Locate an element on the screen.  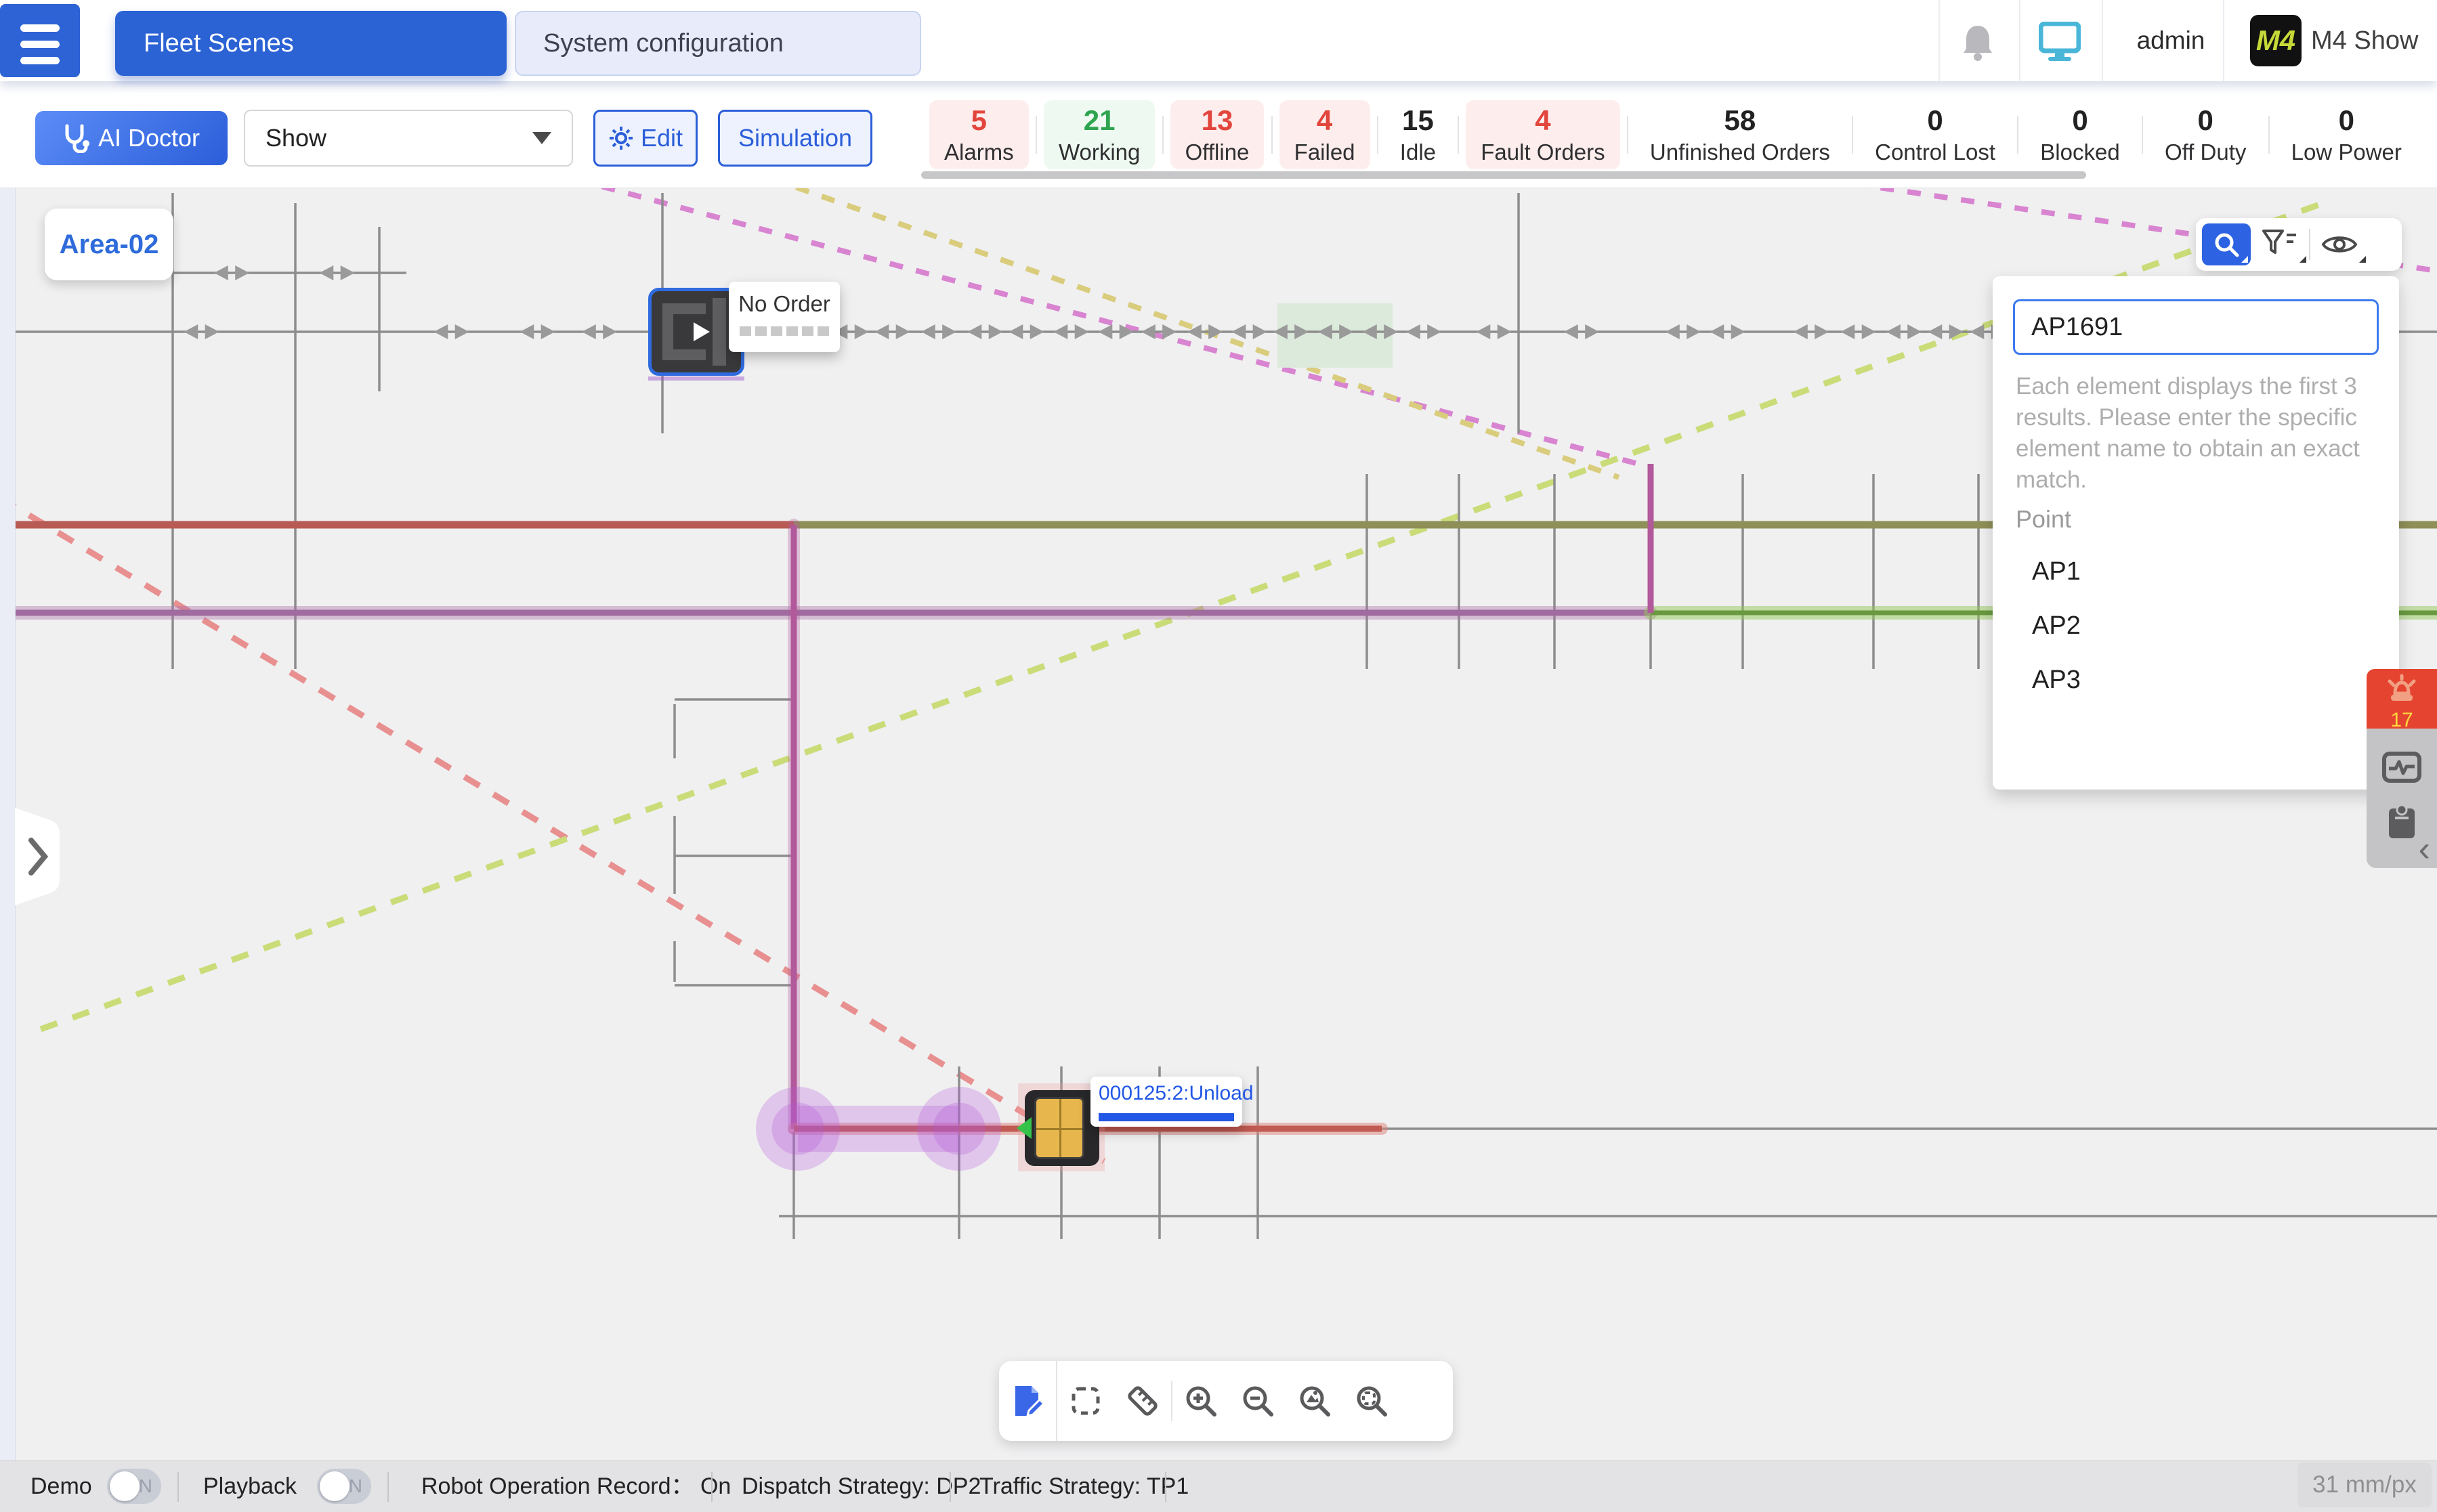
zoom-out-button is located at coordinates (1257, 1401).